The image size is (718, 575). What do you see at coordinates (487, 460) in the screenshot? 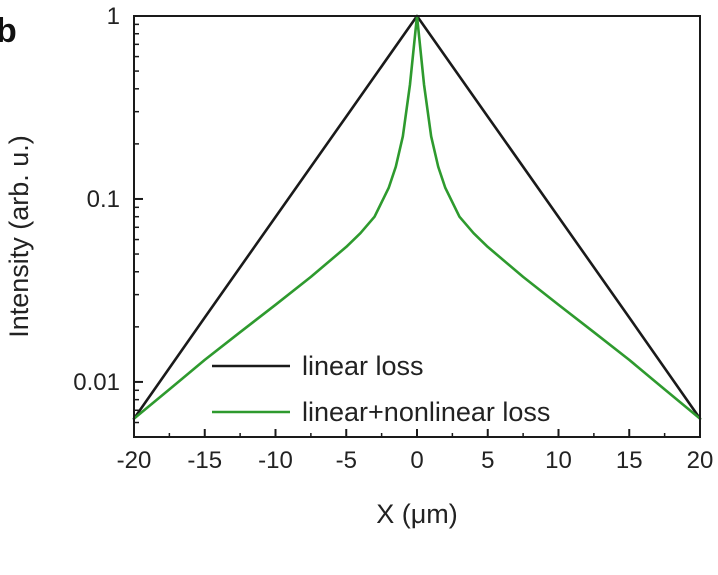
I see `x-tick-label: 5` at bounding box center [487, 460].